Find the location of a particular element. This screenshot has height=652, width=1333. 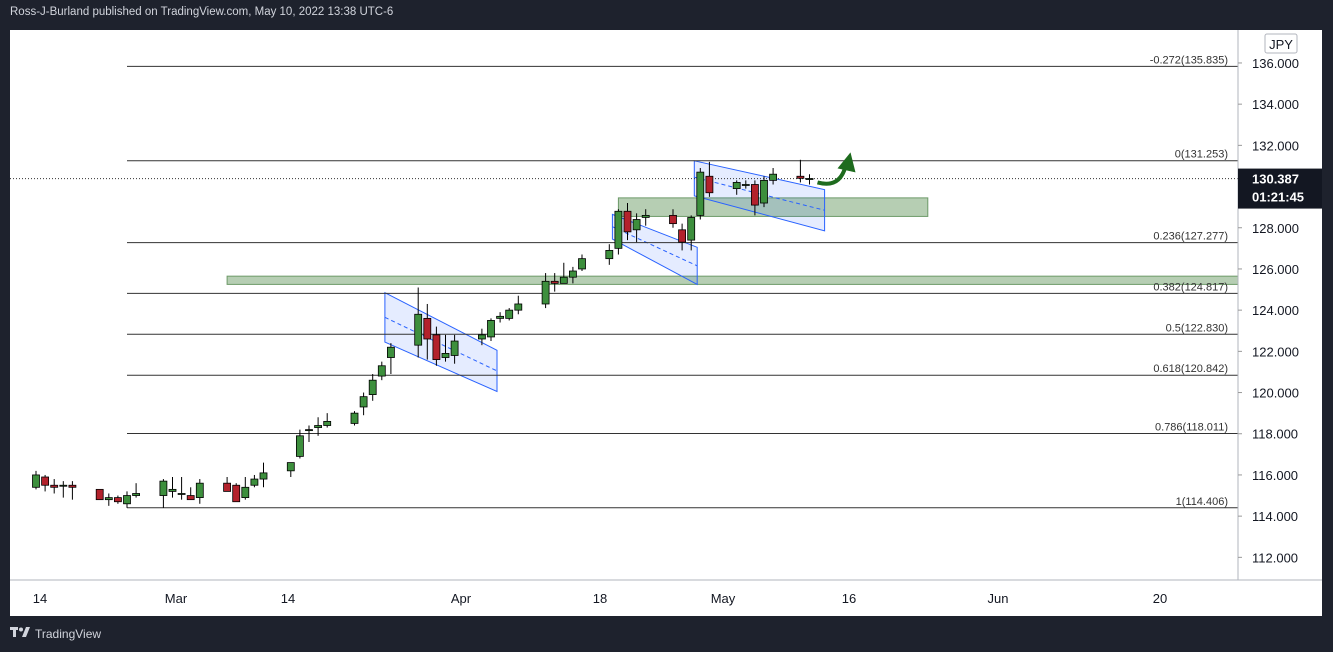

time-tick-label: 14 is located at coordinates (288, 598).